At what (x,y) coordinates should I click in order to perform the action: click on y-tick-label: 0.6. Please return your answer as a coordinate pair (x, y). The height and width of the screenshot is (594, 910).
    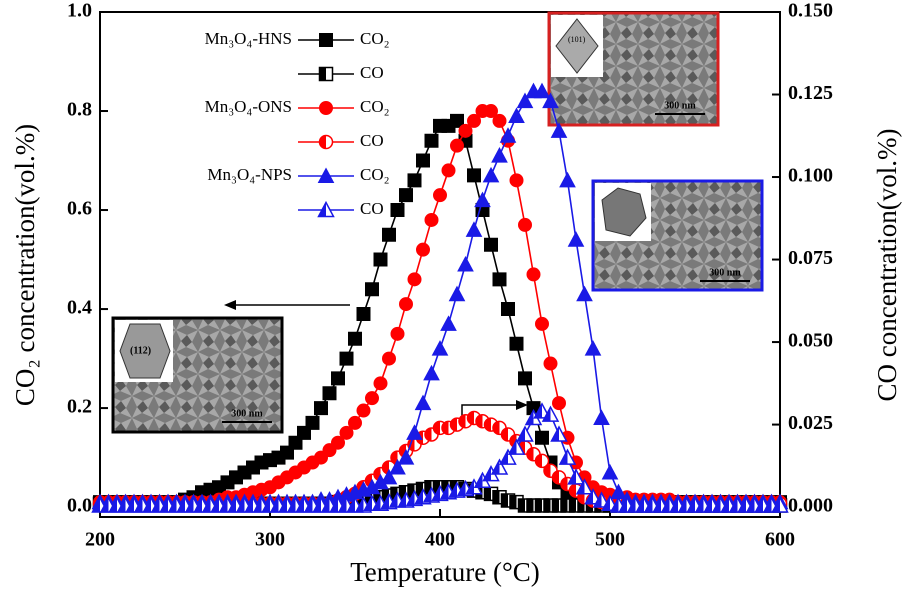
    Looking at the image, I should click on (79, 209).